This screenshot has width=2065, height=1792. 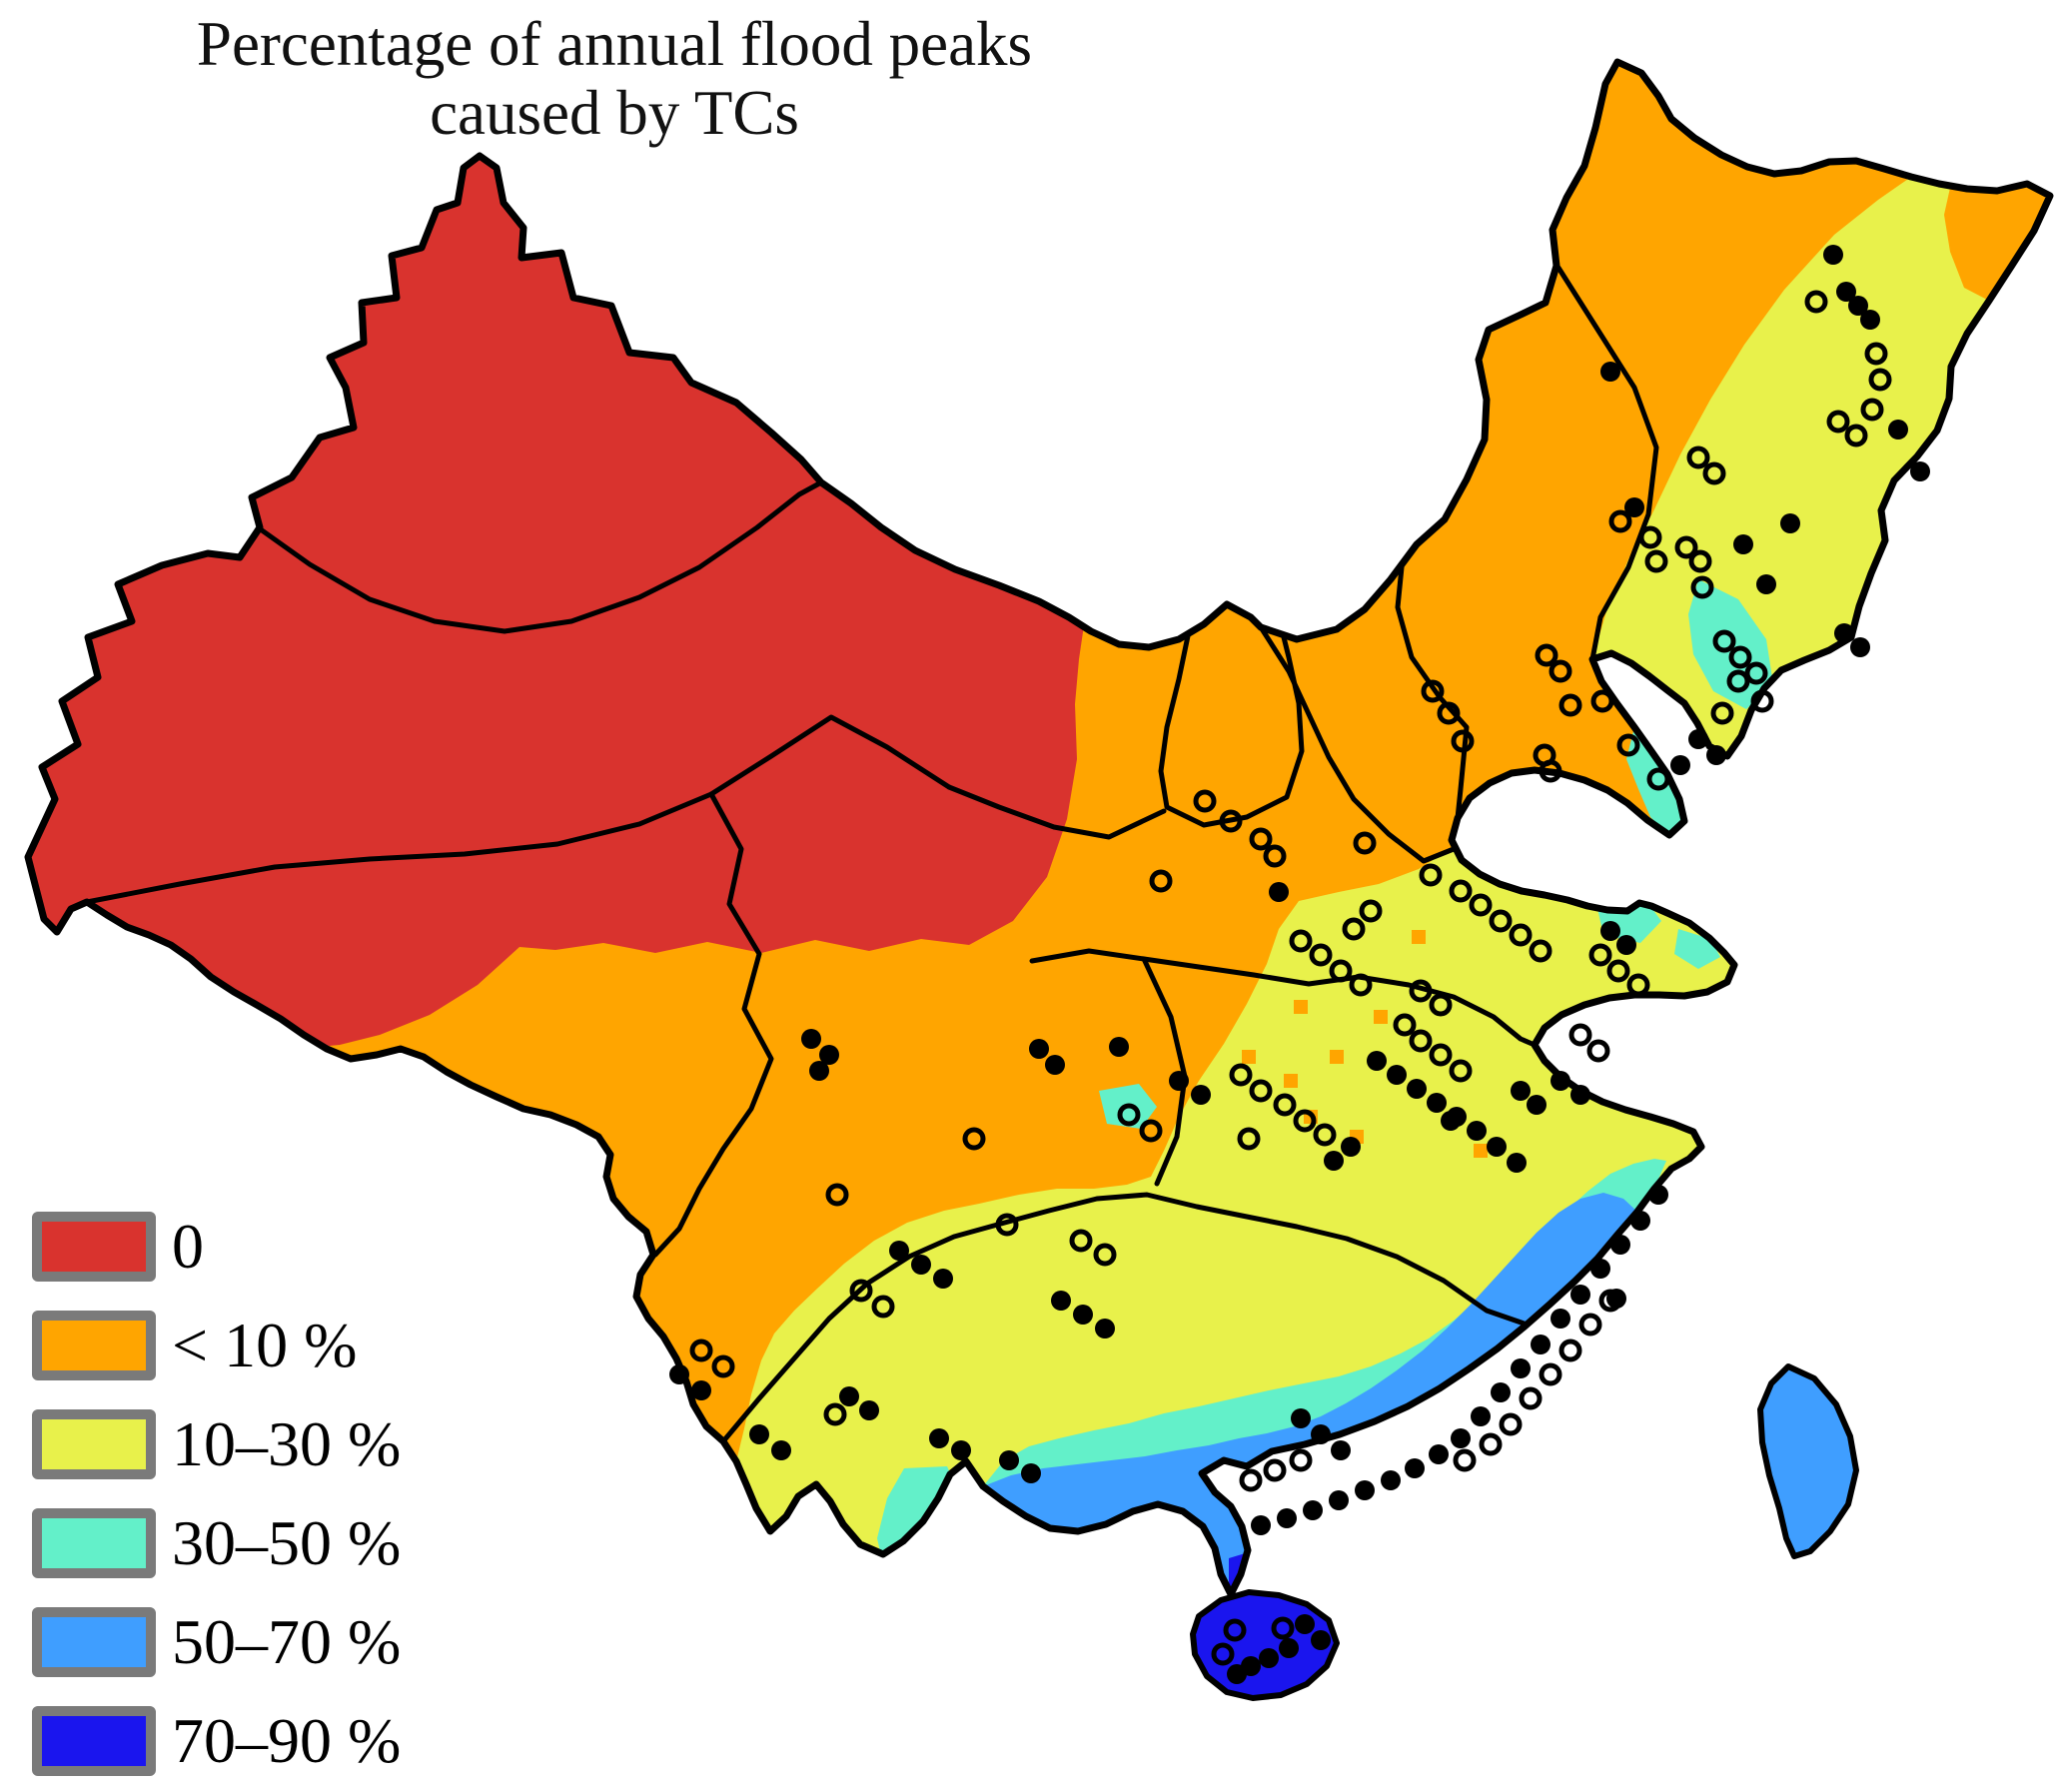 I want to click on legend-item: 30–50 %, so click(x=216, y=1543).